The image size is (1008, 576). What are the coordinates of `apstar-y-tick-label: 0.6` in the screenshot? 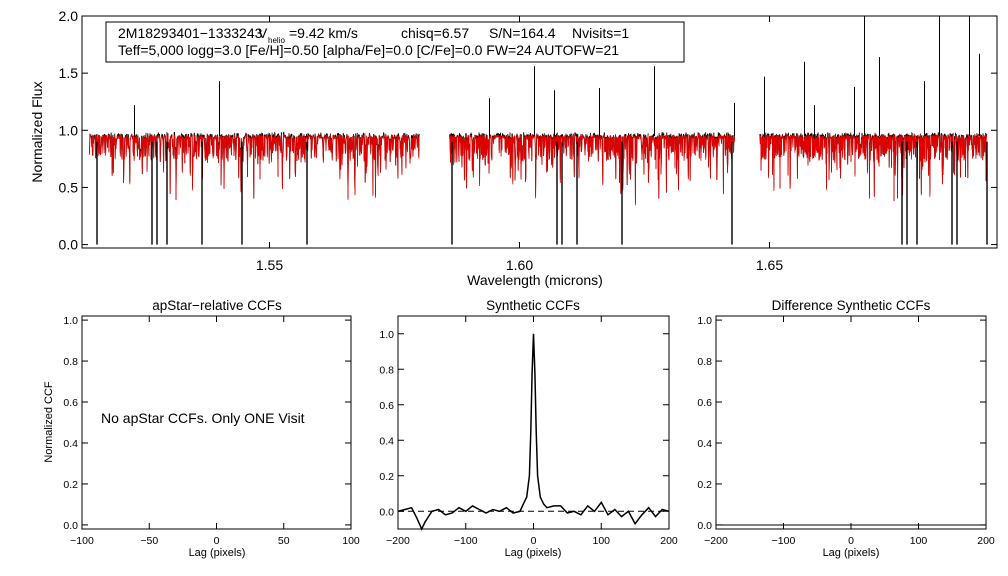 It's located at (70, 403).